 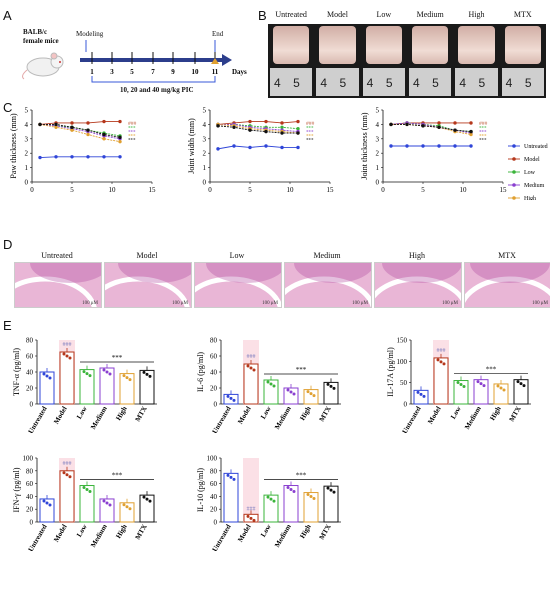 What do you see at coordinates (214, 373) in the screenshot?
I see `y-tick-label: 40` at bounding box center [214, 373].